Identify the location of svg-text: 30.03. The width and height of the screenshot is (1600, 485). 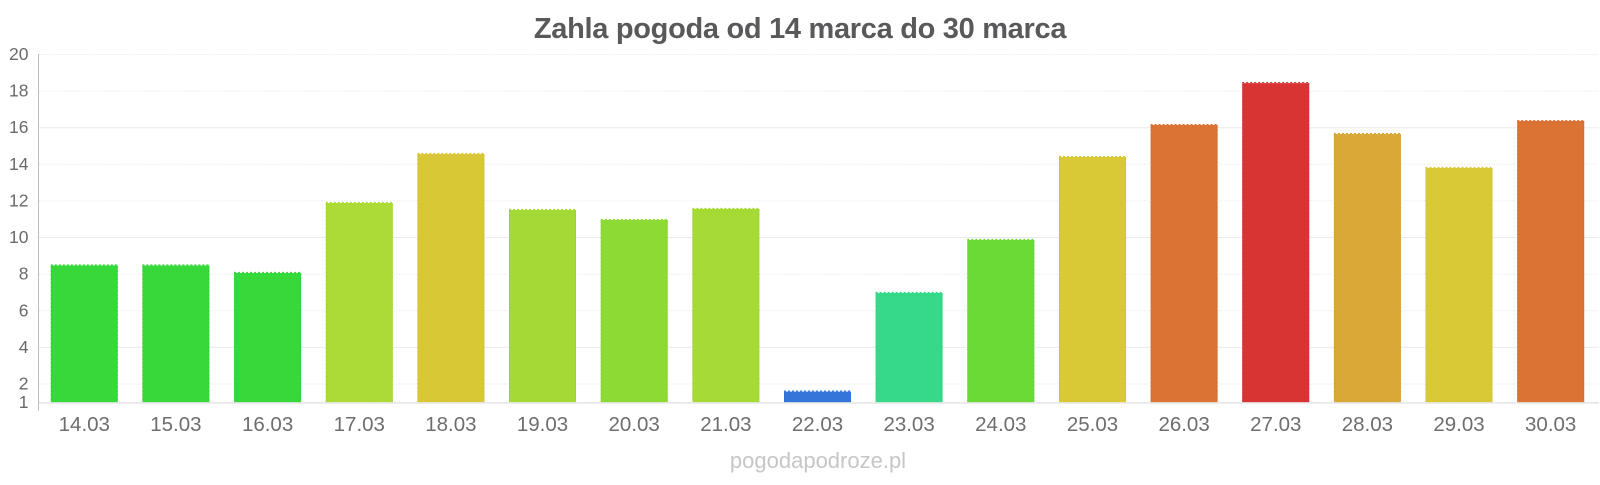
(1550, 424).